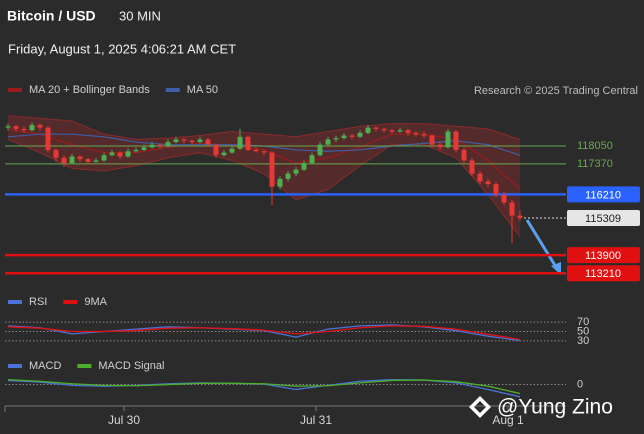 The image size is (644, 434). What do you see at coordinates (45, 366) in the screenshot?
I see `legend-label: MACD` at bounding box center [45, 366].